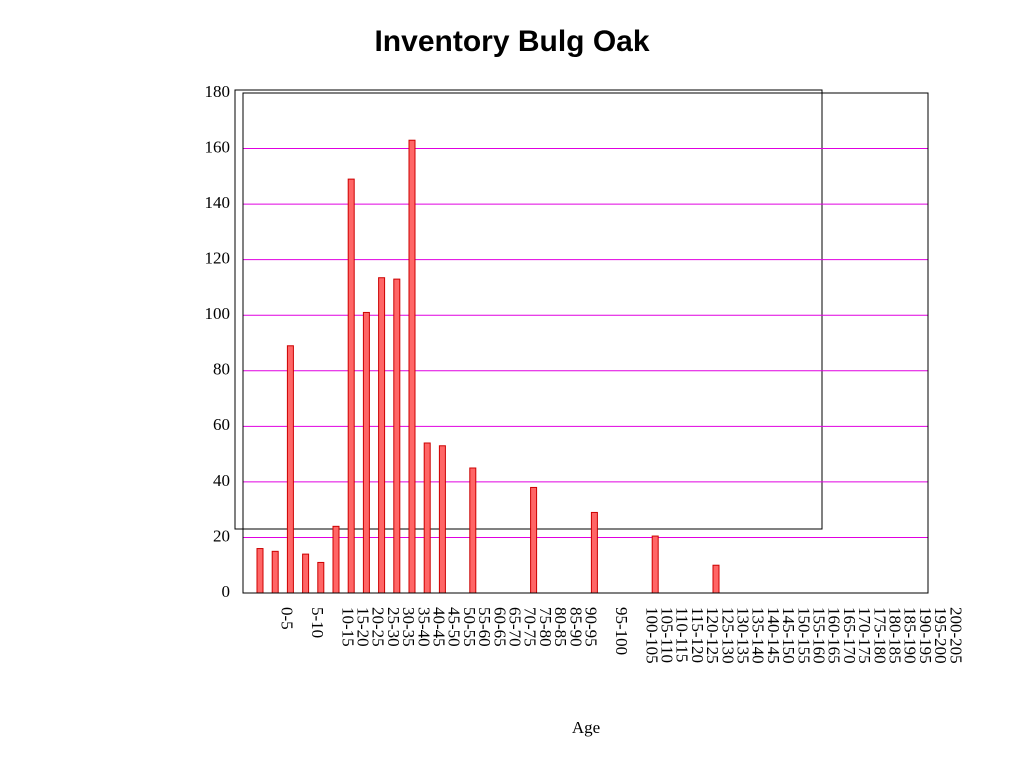  Describe the element at coordinates (378, 627) in the screenshot. I see `x-tick-label: 20-25` at that location.